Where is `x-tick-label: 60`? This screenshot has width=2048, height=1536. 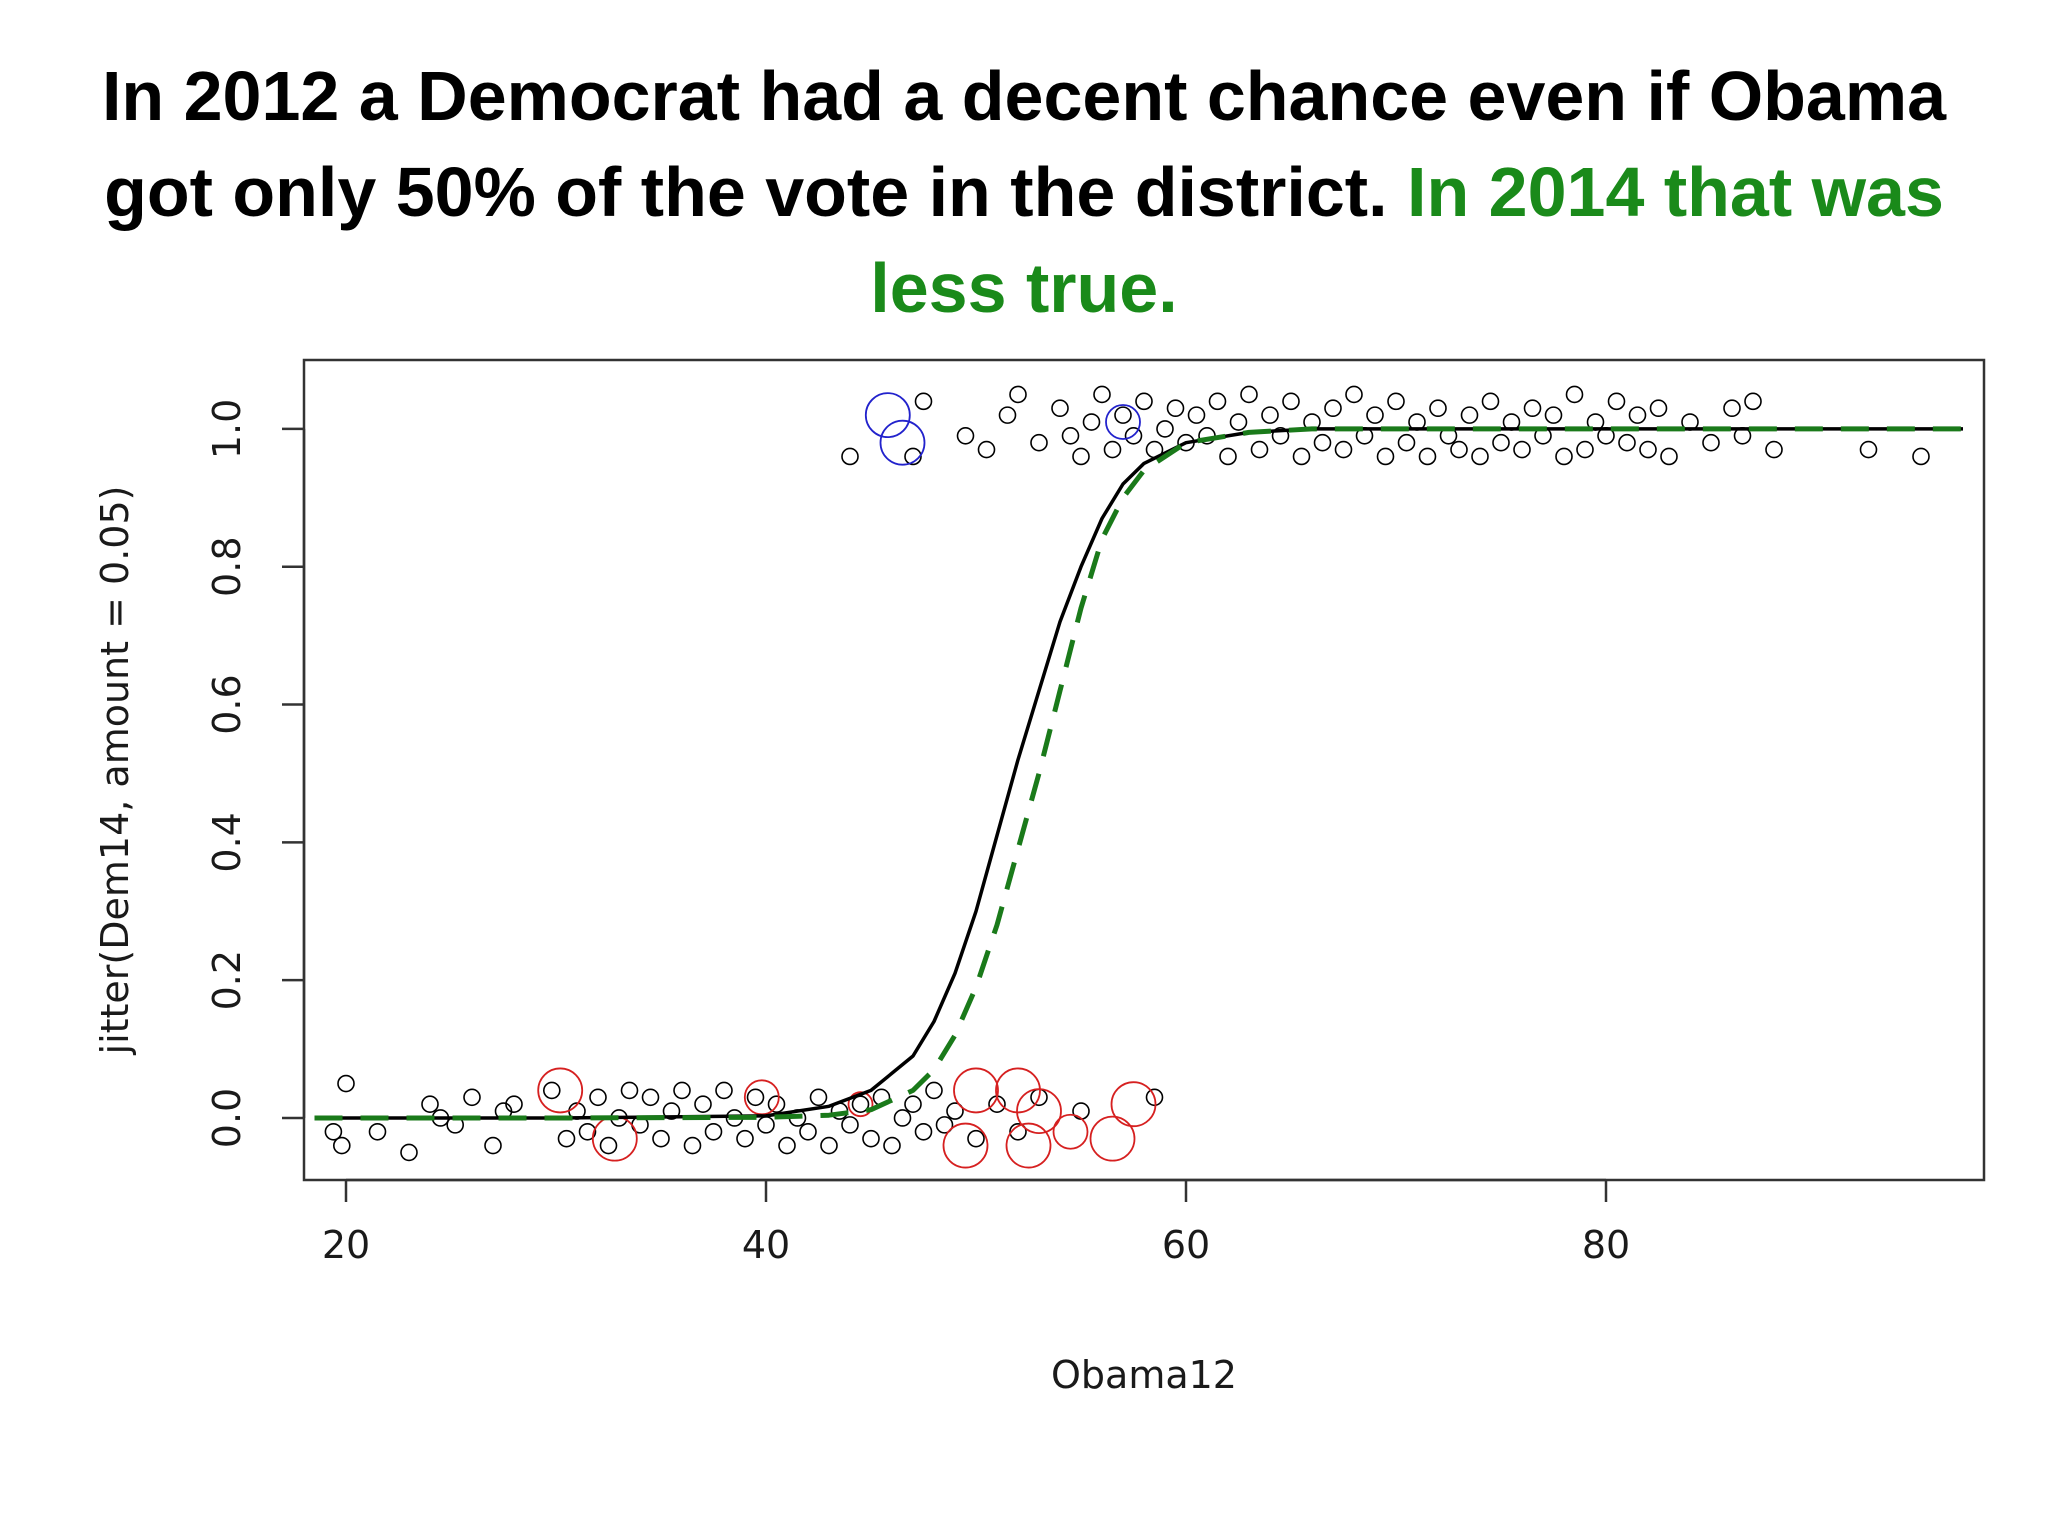 x-tick-label: 60 is located at coordinates (1186, 1245).